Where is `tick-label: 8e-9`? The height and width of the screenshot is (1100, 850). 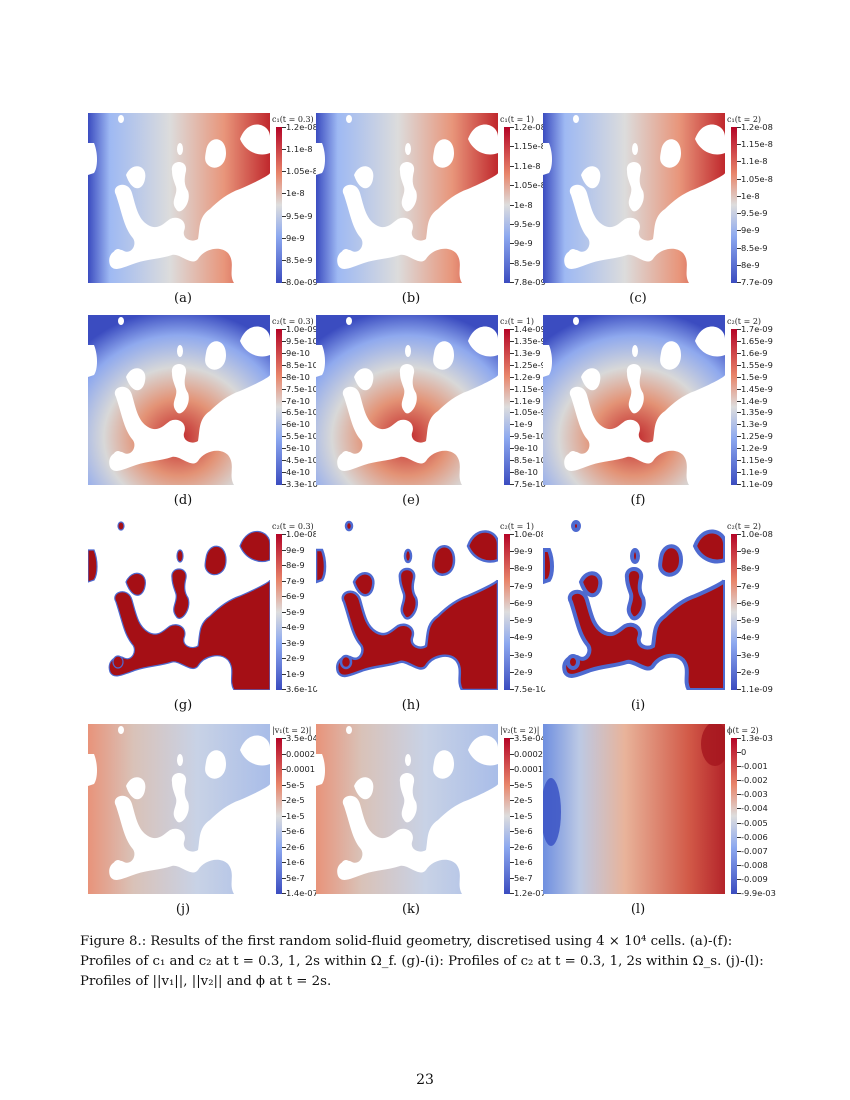 tick-label: 8e-9 is located at coordinates (750, 264).